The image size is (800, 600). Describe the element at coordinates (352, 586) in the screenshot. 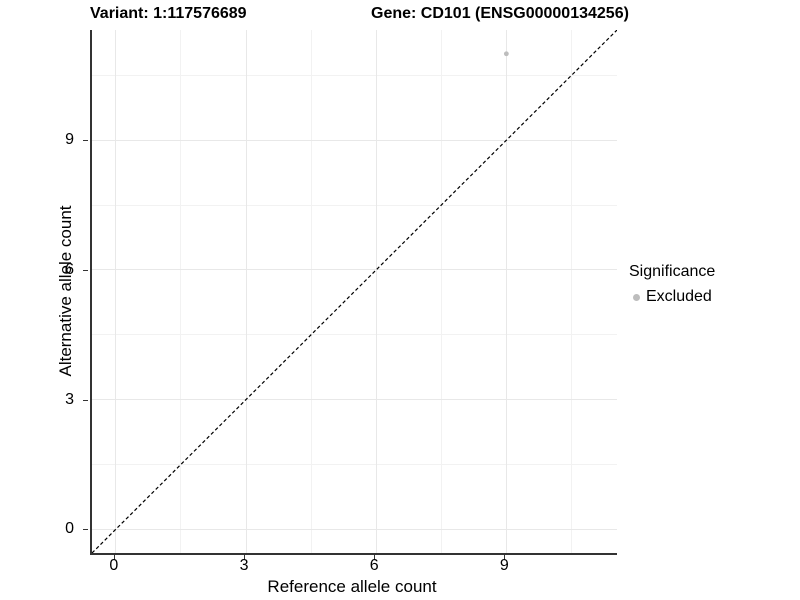

I see `x-axis-title: Reference allele count` at that location.